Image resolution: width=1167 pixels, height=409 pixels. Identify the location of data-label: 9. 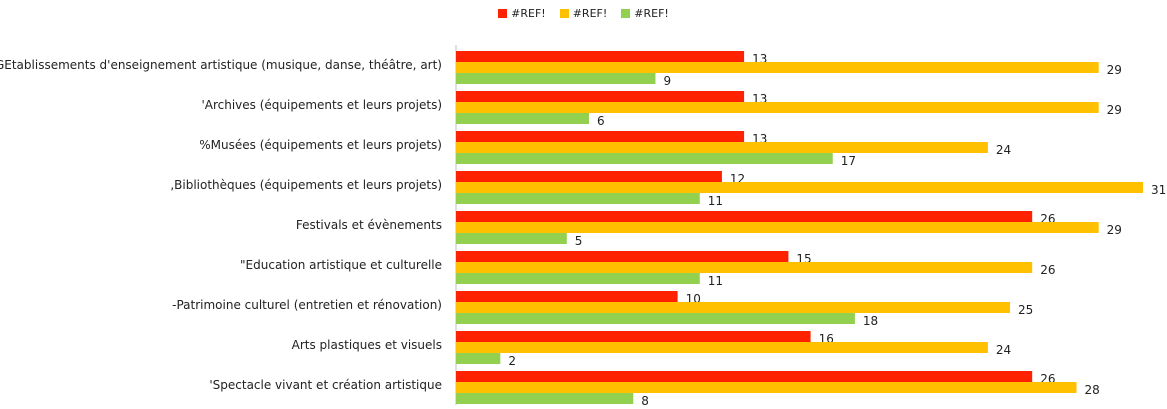
(667, 81).